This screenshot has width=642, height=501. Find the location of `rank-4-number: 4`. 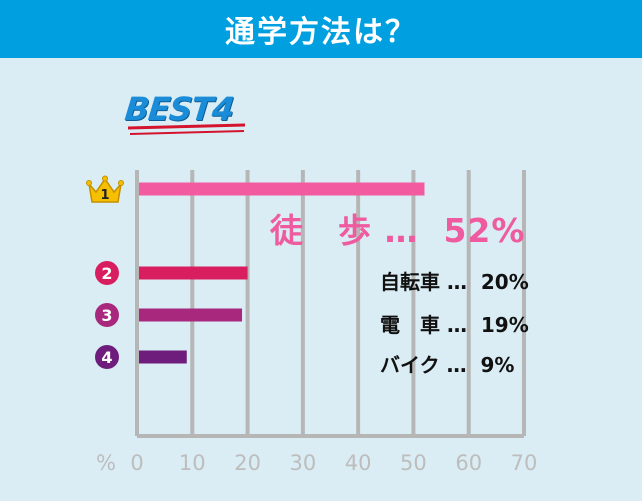

rank-4-number: 4 is located at coordinates (106, 357).